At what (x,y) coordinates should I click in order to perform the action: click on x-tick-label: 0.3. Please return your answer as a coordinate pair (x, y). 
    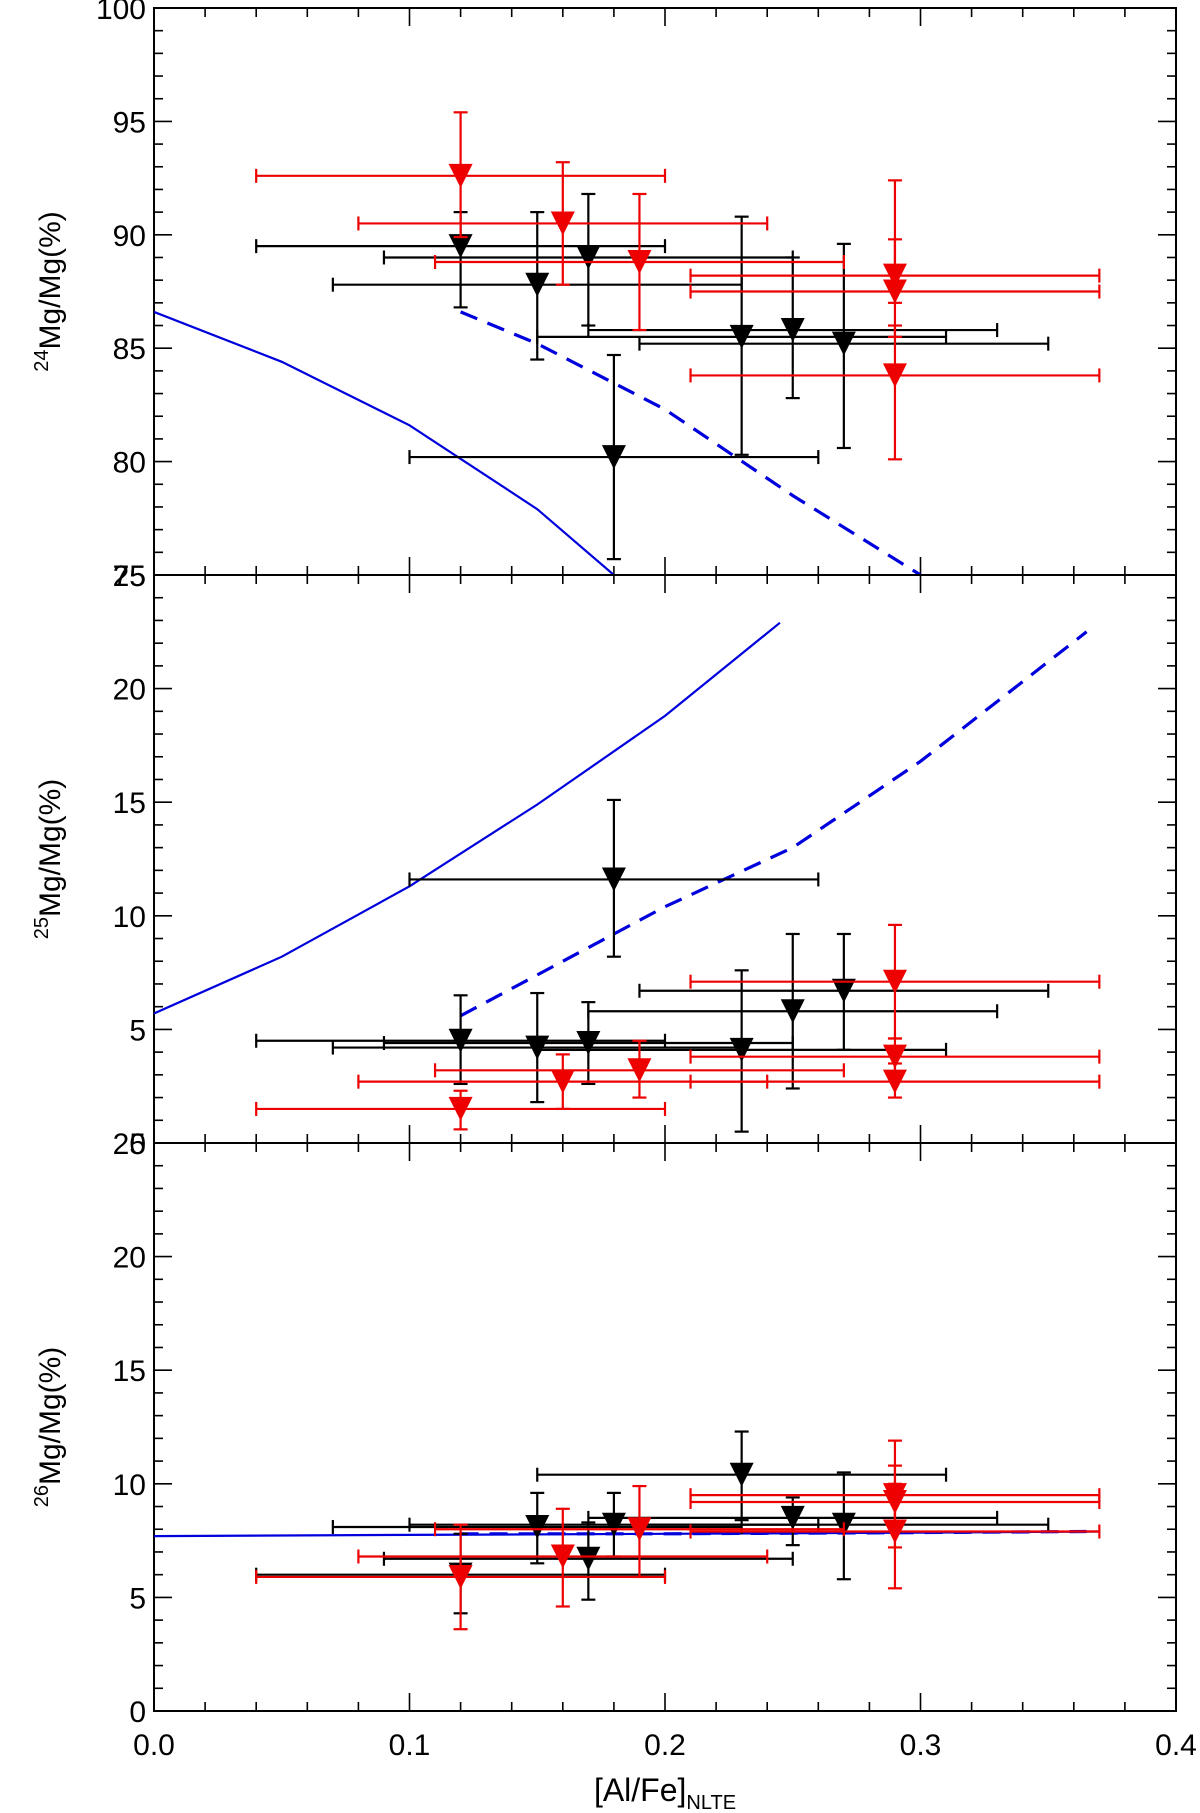
    Looking at the image, I should click on (921, 1745).